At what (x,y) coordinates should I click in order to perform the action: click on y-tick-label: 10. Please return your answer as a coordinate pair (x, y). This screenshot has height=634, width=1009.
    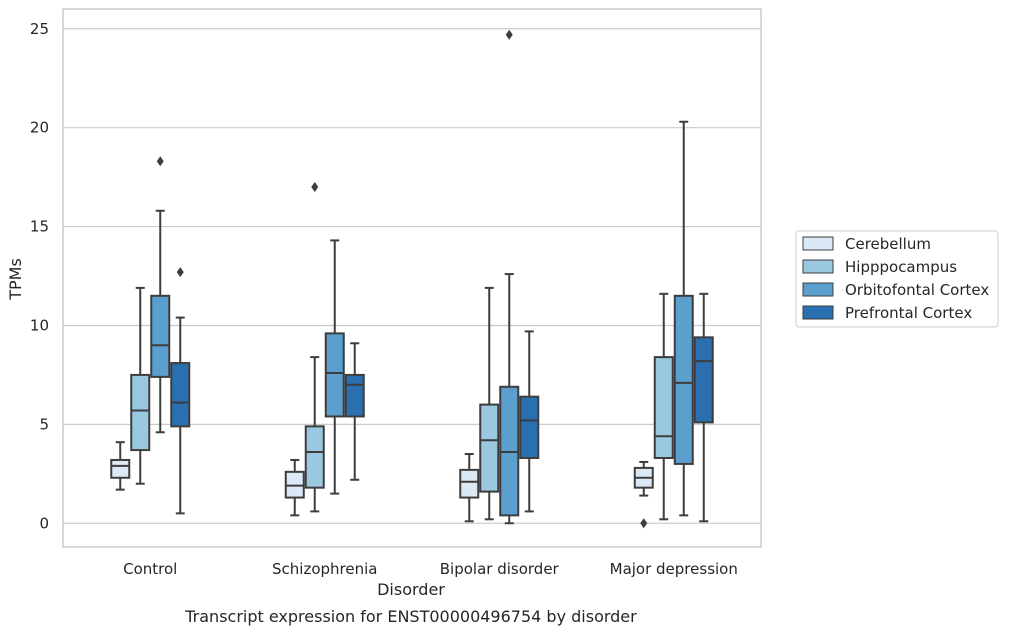
    Looking at the image, I should click on (39, 325).